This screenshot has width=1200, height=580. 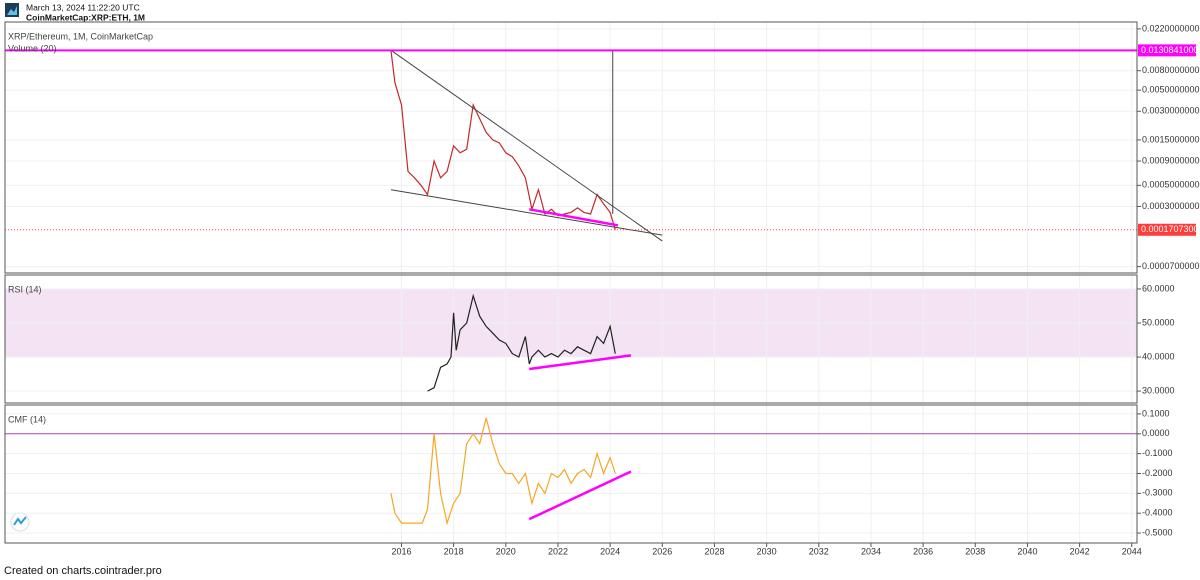 What do you see at coordinates (27, 419) in the screenshot?
I see `panel-title: CMF (14)` at bounding box center [27, 419].